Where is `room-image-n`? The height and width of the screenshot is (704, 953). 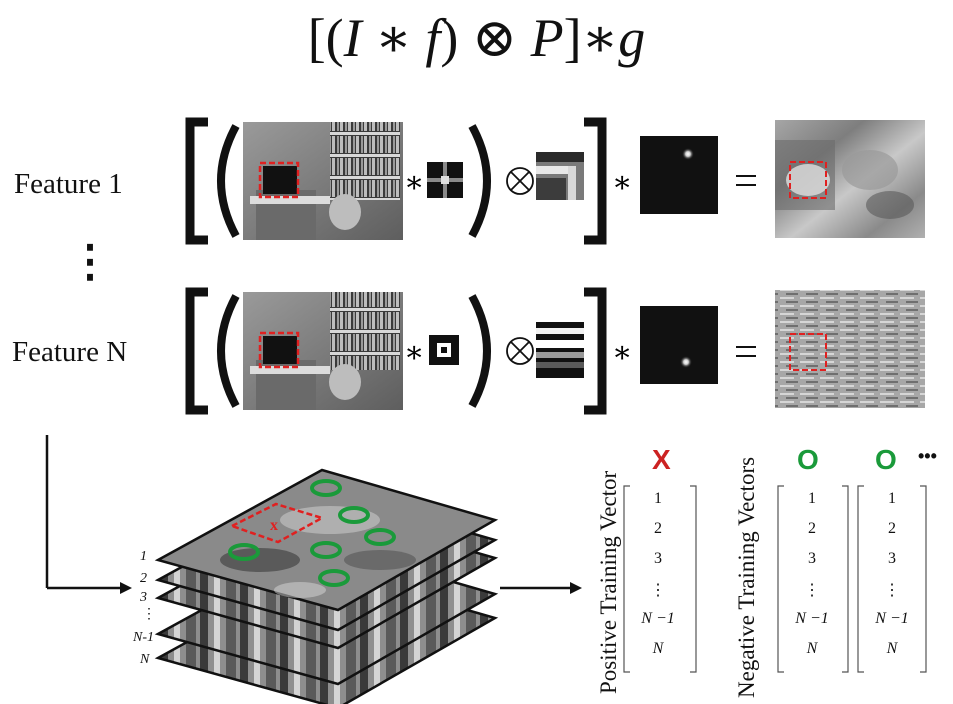 room-image-n is located at coordinates (323, 351).